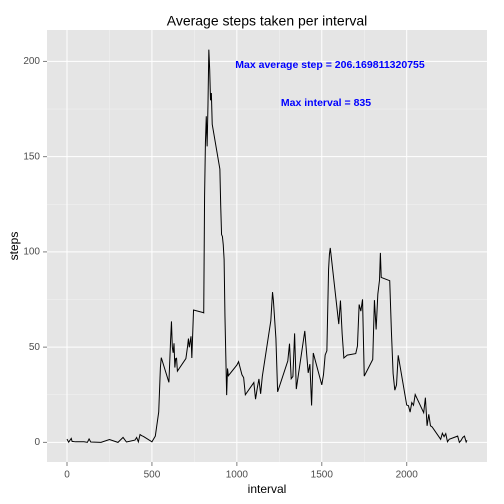 This screenshot has height=504, width=504. Describe the element at coordinates (267, 489) in the screenshot. I see `x-axis-label: interval` at that location.